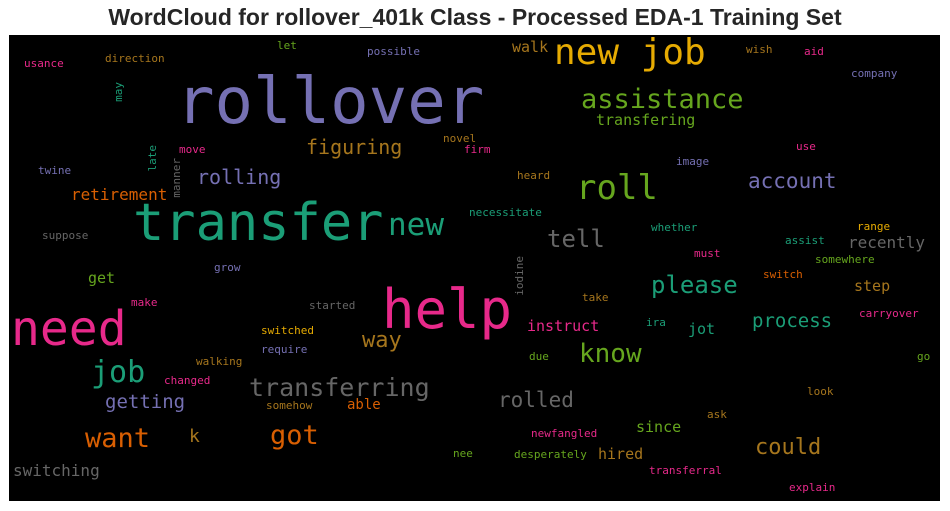  Describe the element at coordinates (463, 453) in the screenshot. I see `word-nee: nee` at that location.